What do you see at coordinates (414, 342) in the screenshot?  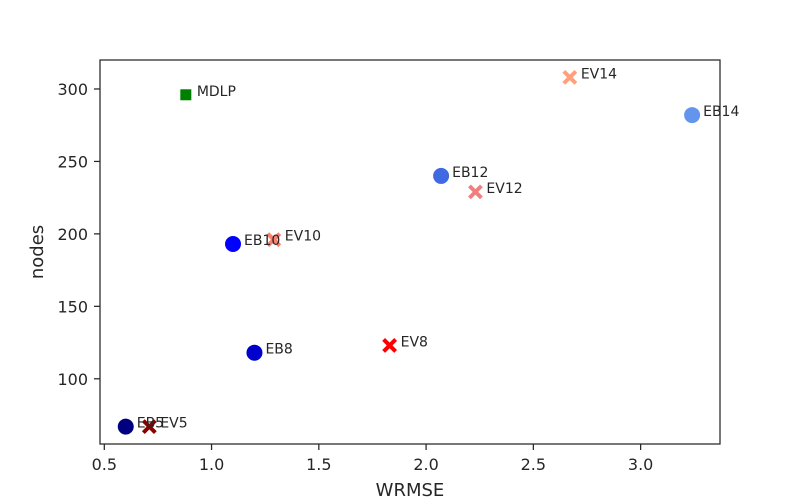 I see `point-label-ev8: EV8` at bounding box center [414, 342].